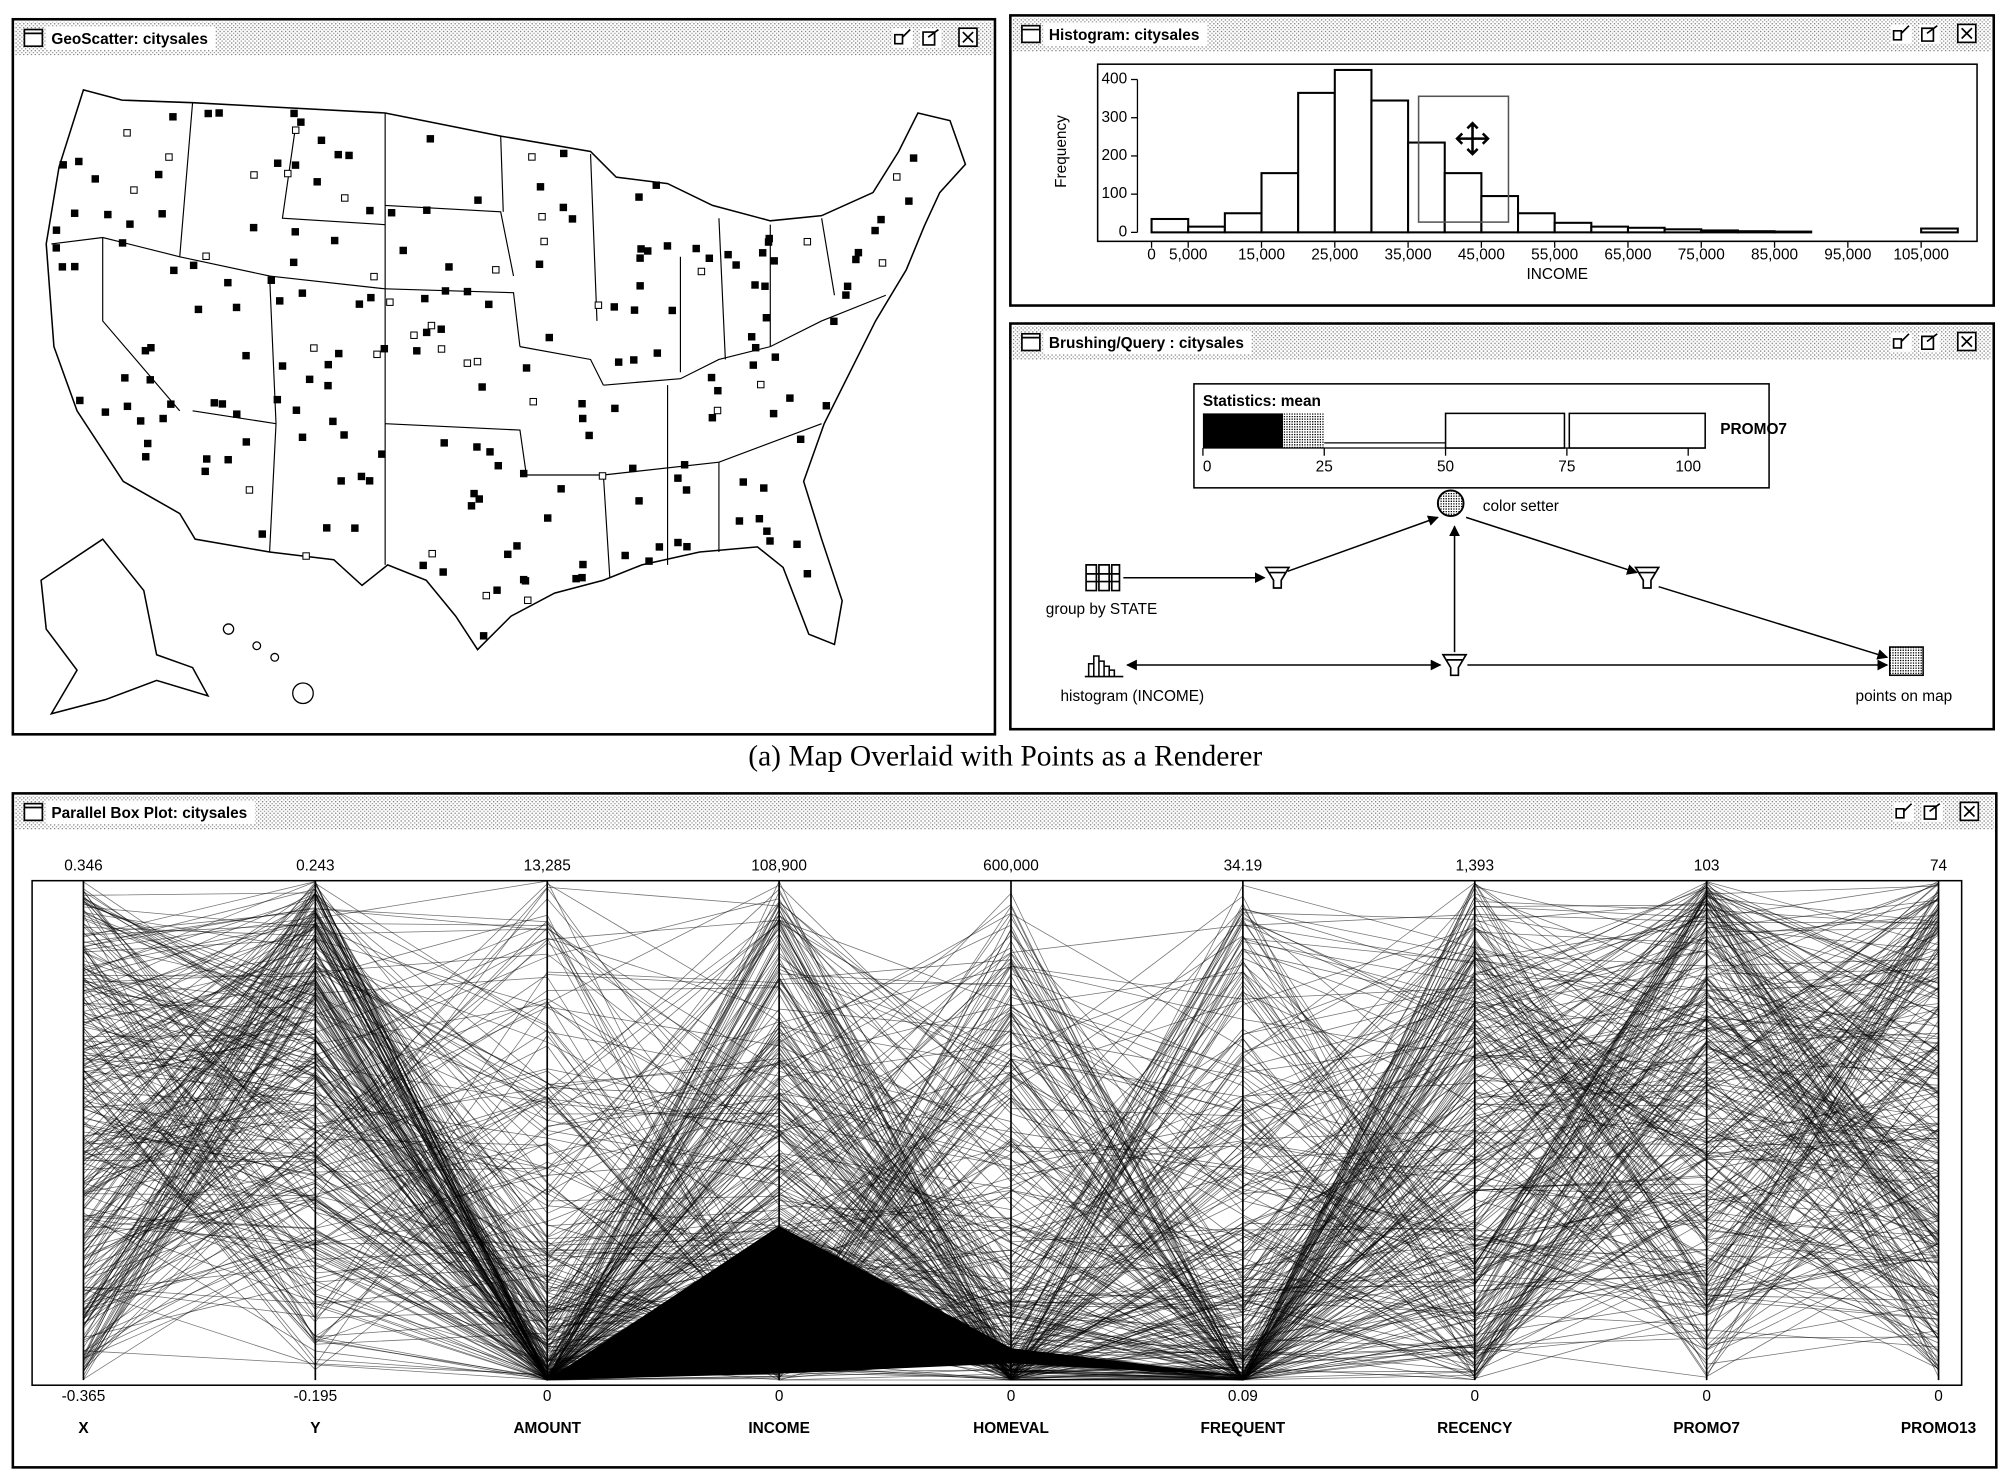  I want to click on y-tick-label: 0, so click(1123, 231).